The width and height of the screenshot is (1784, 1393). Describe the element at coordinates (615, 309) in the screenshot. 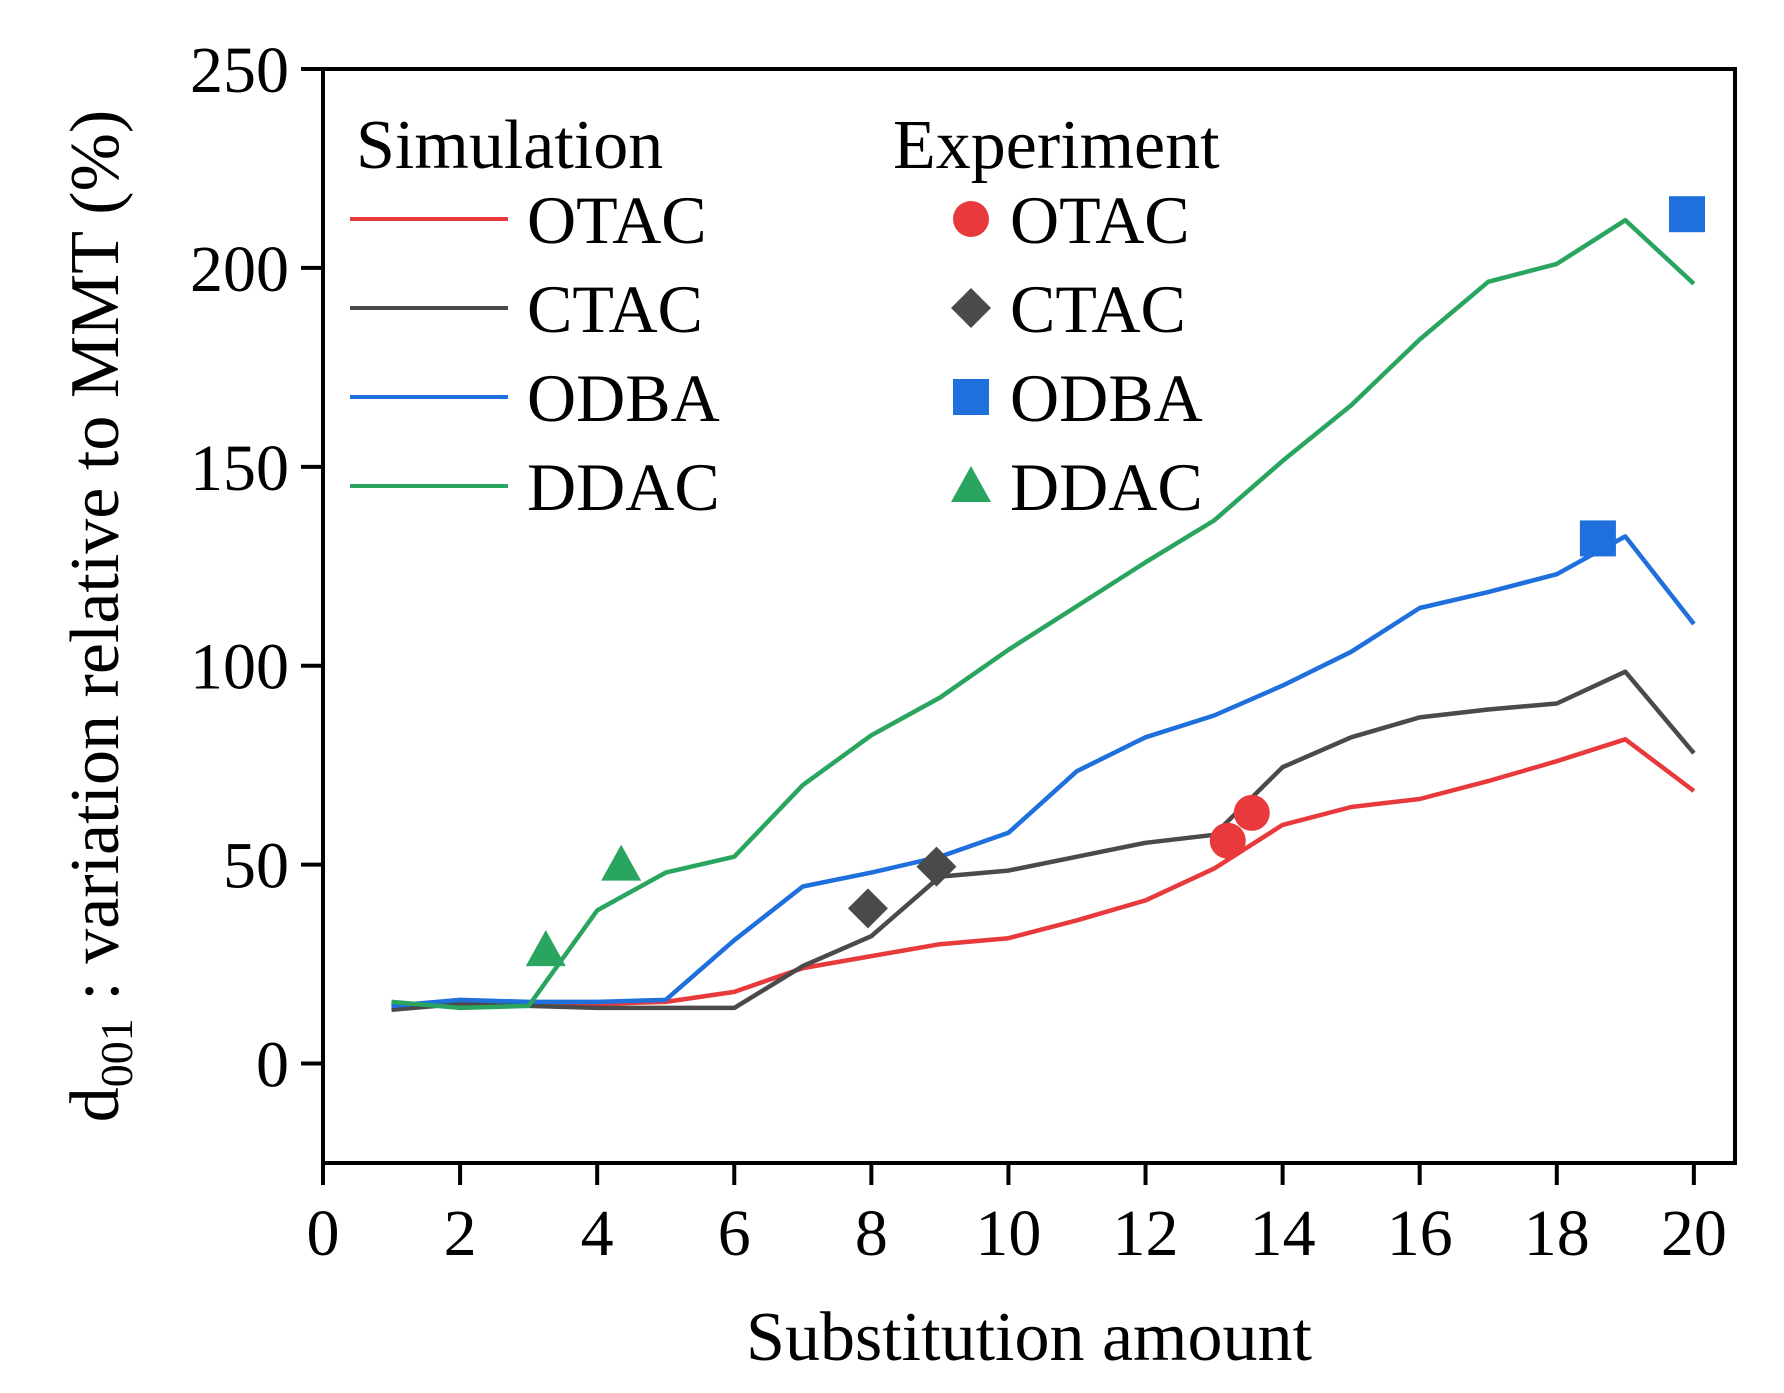

I see `legend-sim-label-ctac: CTAC` at that location.